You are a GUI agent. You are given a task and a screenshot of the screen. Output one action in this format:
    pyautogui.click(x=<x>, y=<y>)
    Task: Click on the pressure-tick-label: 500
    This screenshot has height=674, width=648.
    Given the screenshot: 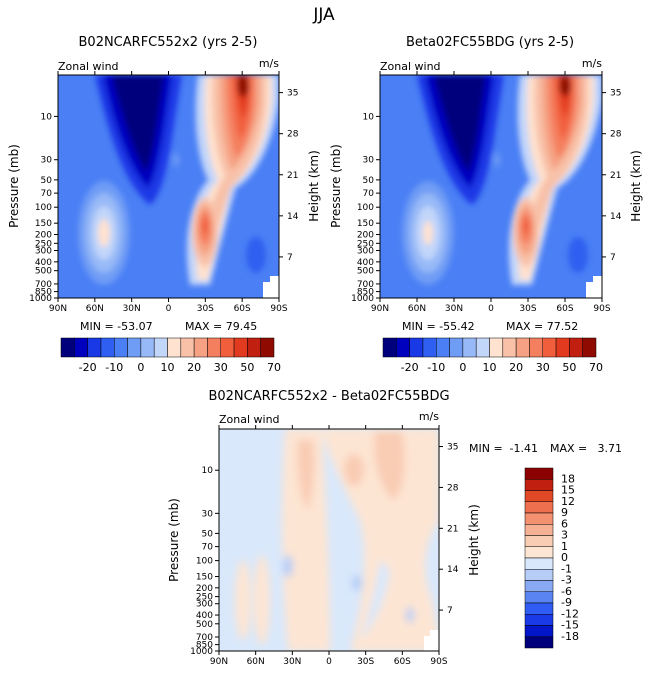 What is the action you would take?
    pyautogui.click(x=204, y=625)
    